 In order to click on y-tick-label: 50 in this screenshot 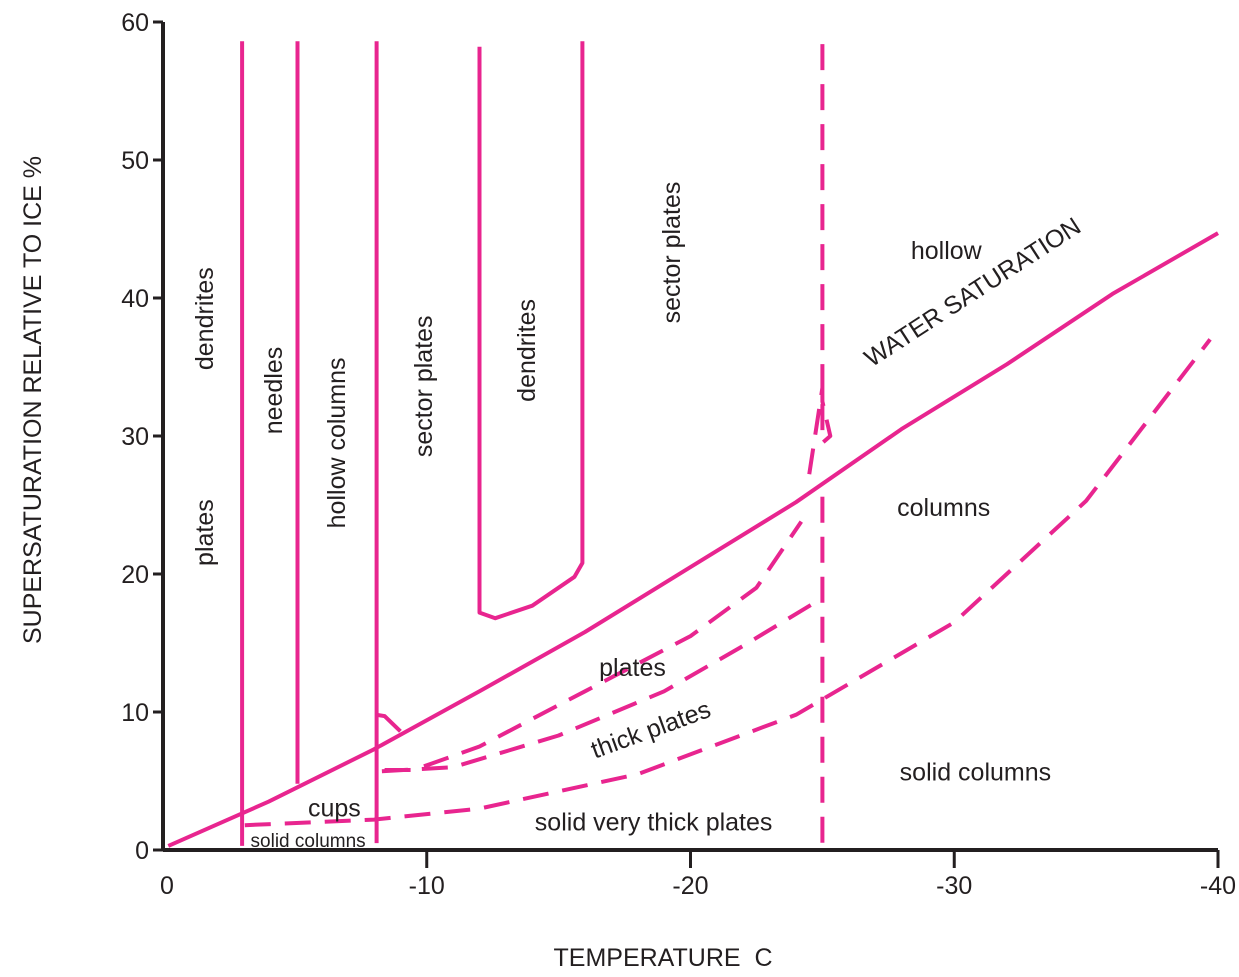, I will do `click(135, 161)`.